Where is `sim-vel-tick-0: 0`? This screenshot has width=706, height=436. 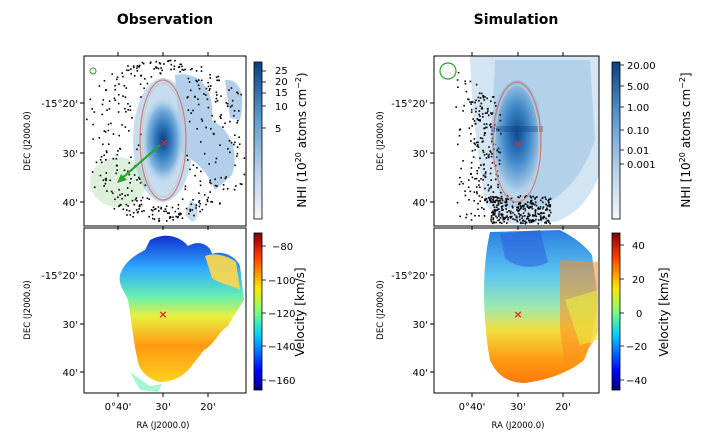
sim-vel-tick-0: 0 is located at coordinates (639, 314).